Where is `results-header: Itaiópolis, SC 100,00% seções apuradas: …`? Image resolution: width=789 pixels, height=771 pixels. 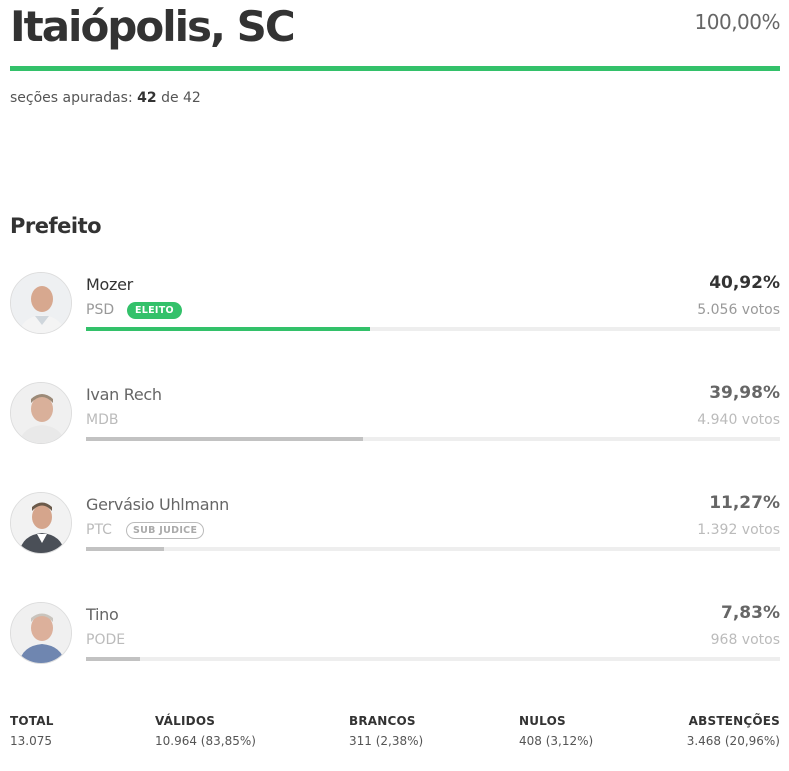
results-header: Itaiópolis, SC 100,00% seções apuradas: … is located at coordinates (395, 55).